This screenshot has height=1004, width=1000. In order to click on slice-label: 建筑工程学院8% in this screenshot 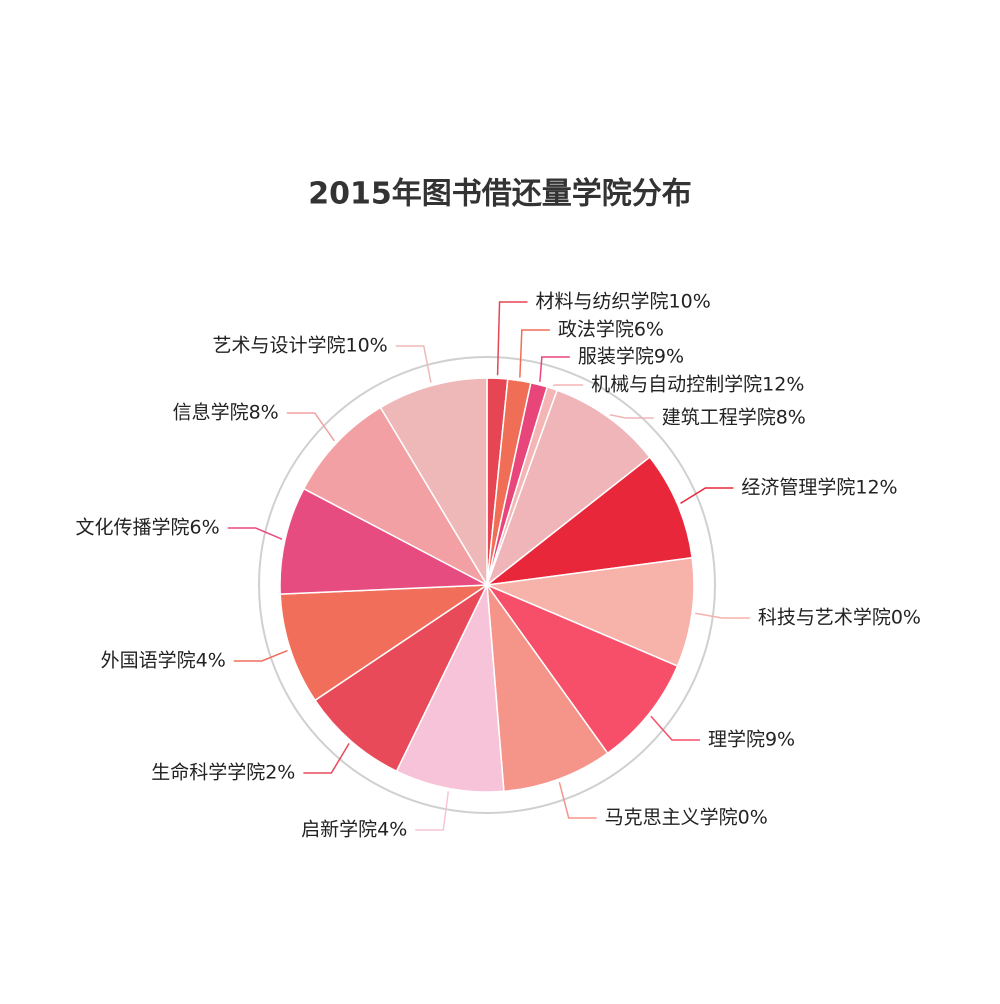, I will do `click(734, 418)`.